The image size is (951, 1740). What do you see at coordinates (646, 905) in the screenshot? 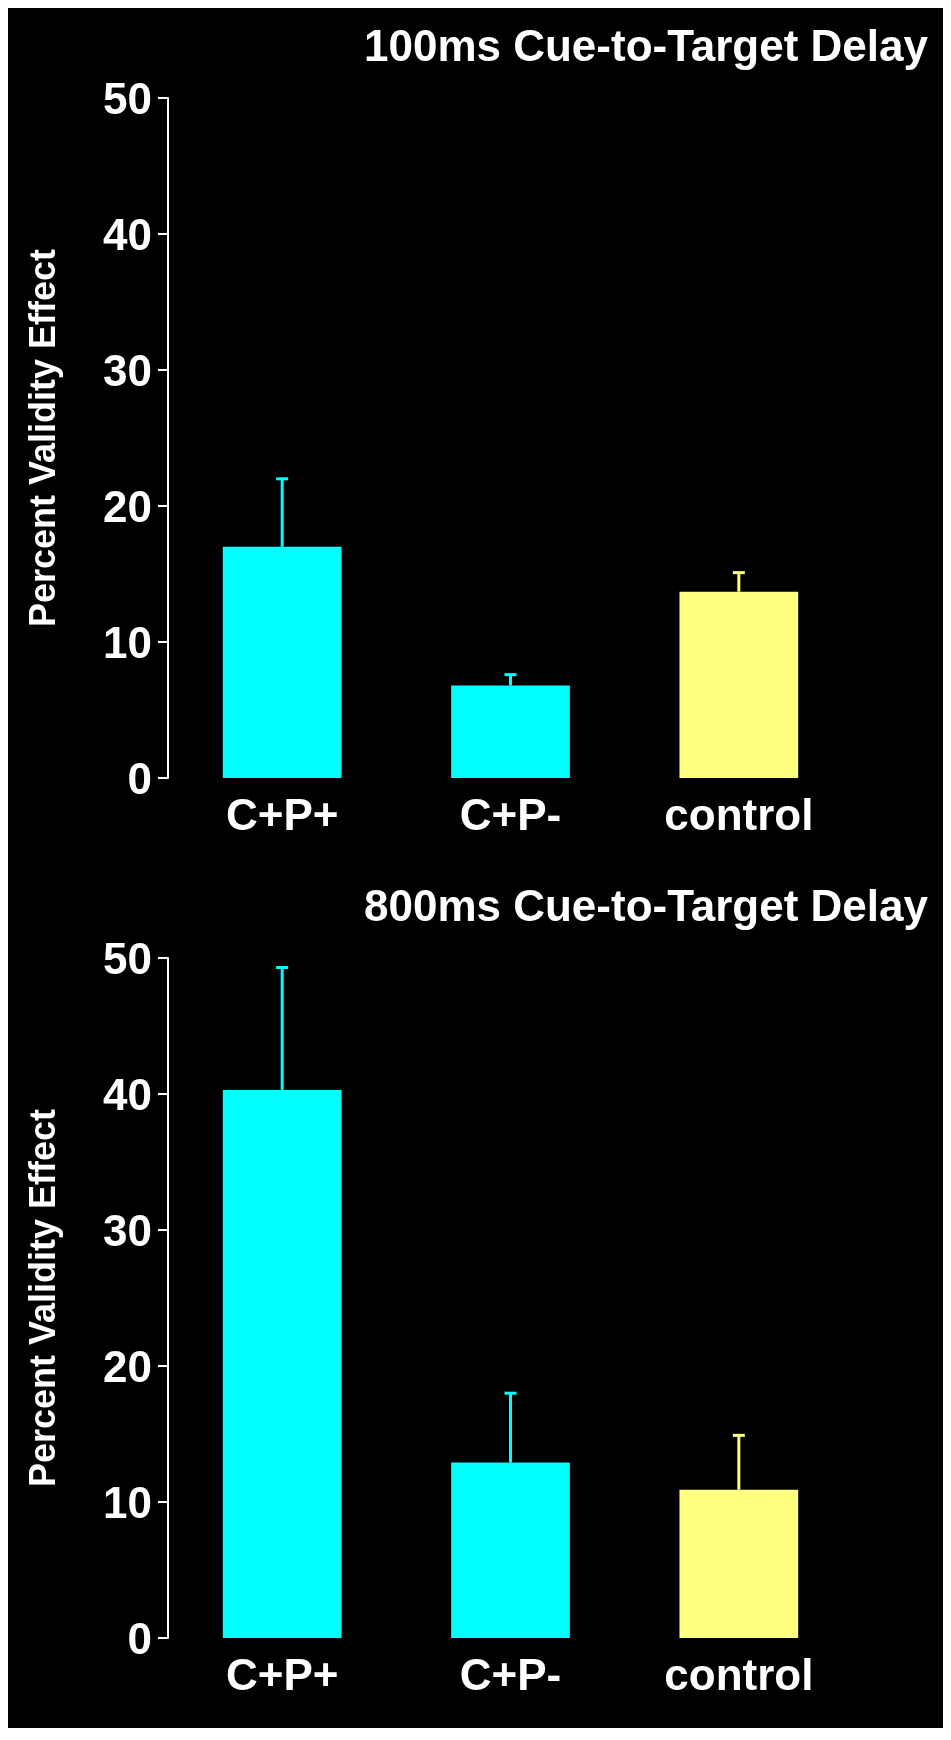
I see `chart-title: 800ms Cue-to-Target Delay` at bounding box center [646, 905].